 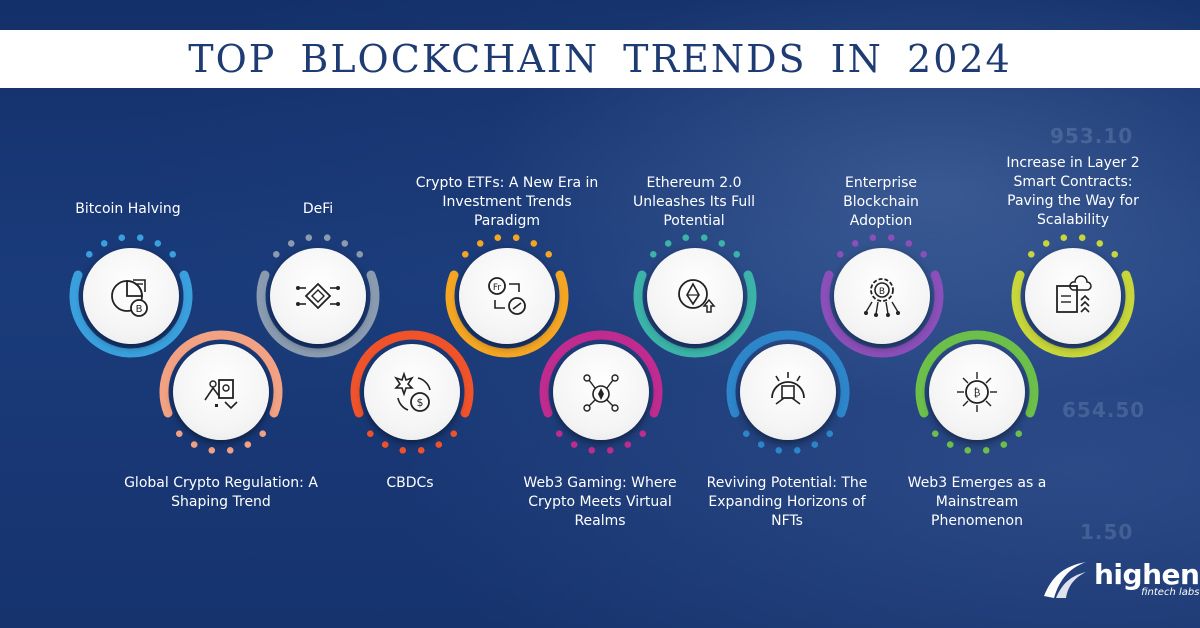 I want to click on decentralized-network-icon, so click(x=318, y=296).